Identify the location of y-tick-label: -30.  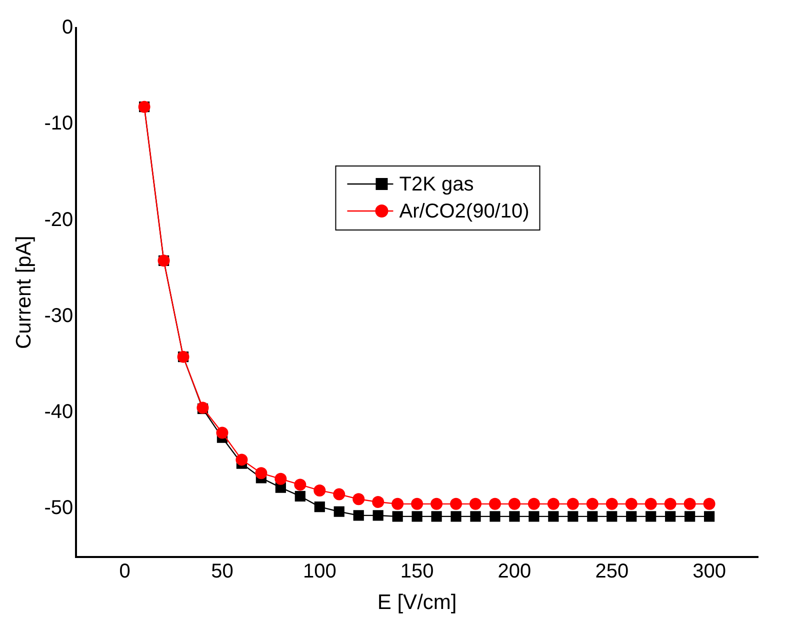
(59, 315).